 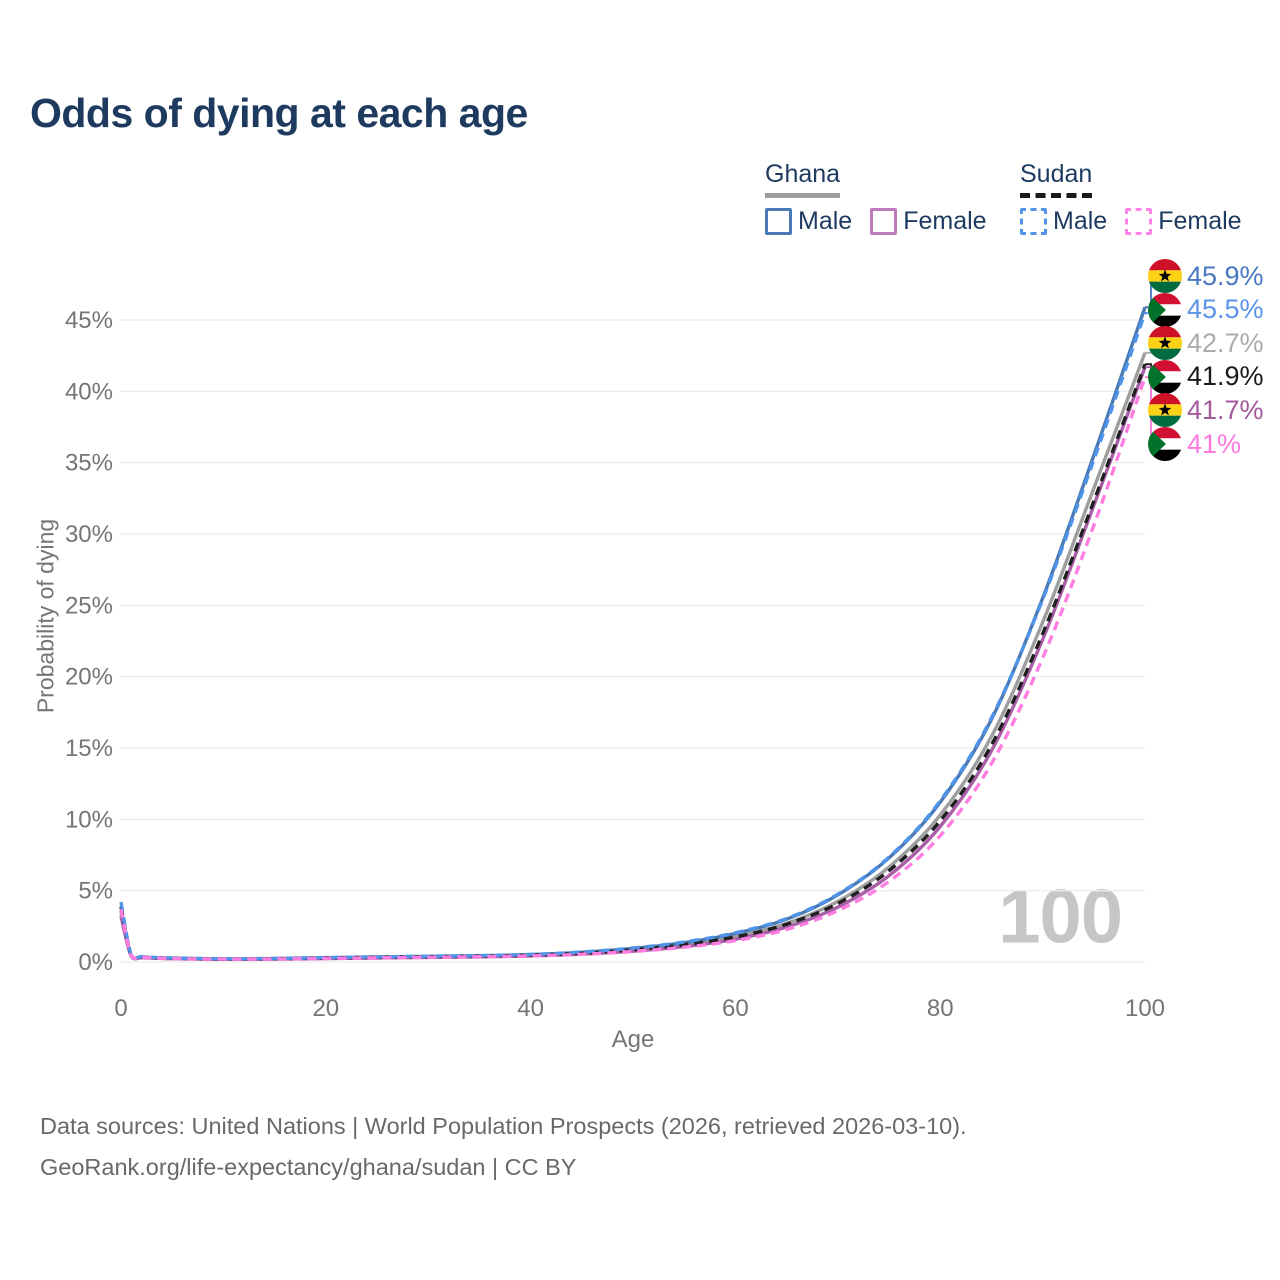 I want to click on connector-ghana-male, so click(x=1150, y=292).